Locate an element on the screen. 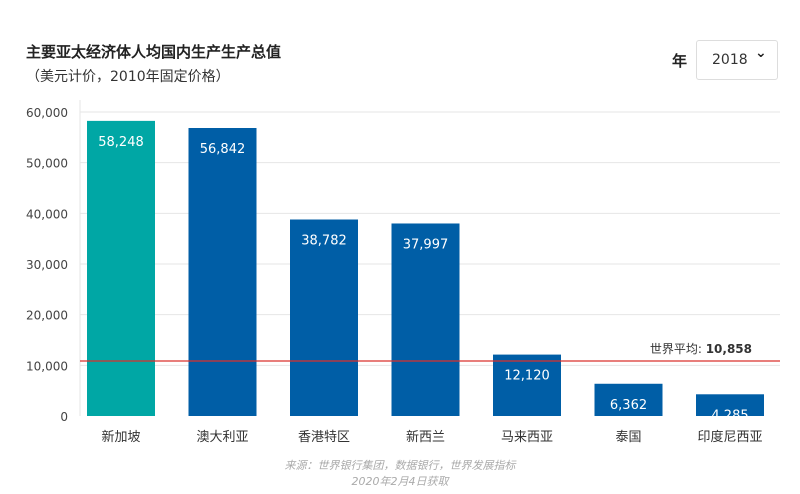 The width and height of the screenshot is (800, 494). chart-title: 主要亚太经济体人均国内生产生产总值 is located at coordinates (154, 52).